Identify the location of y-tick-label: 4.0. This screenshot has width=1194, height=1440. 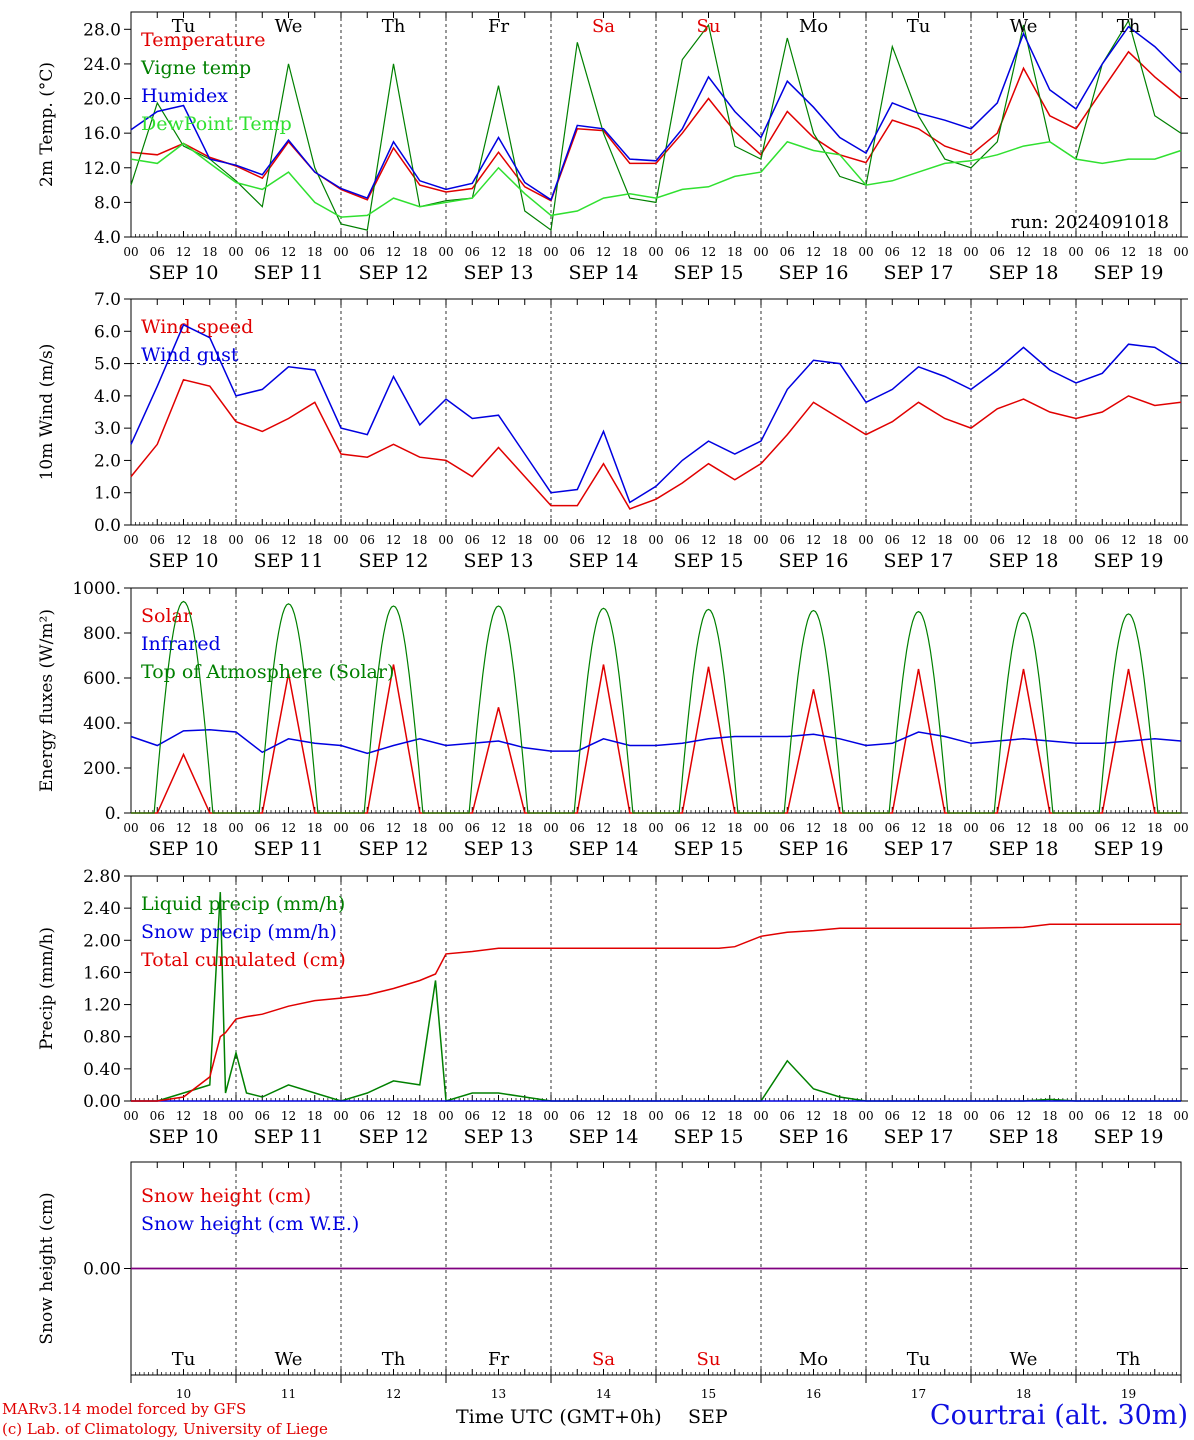
(107, 238).